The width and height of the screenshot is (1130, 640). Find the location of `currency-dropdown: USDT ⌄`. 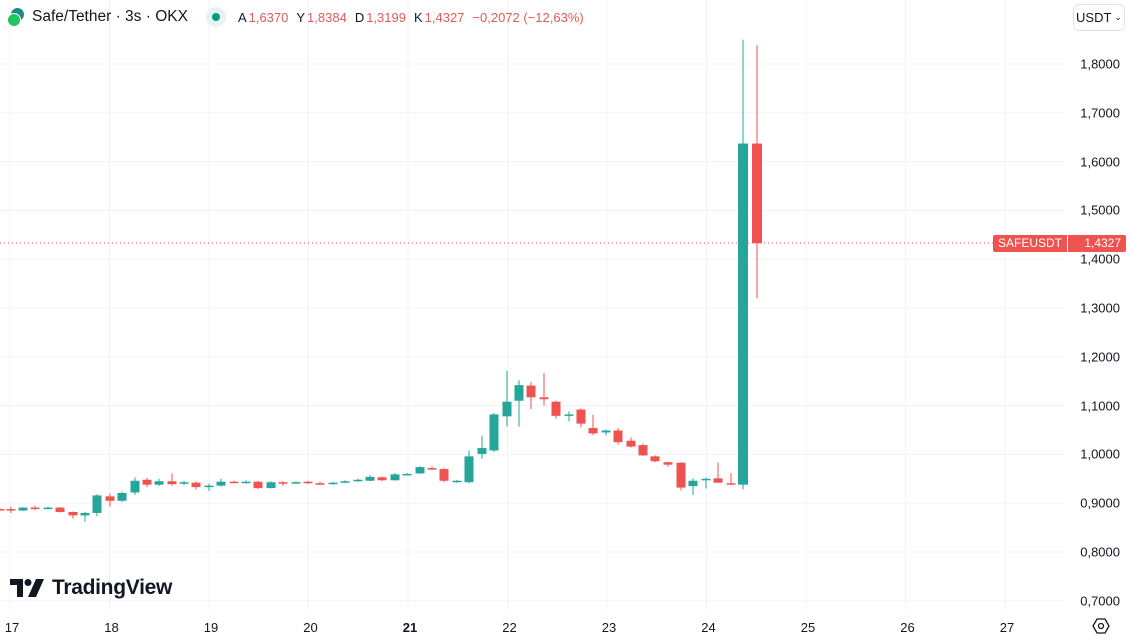

currency-dropdown: USDT ⌄ is located at coordinates (1099, 17).